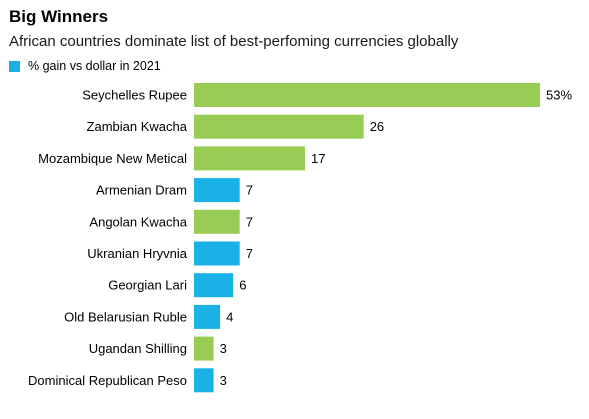 The height and width of the screenshot is (419, 589). What do you see at coordinates (559, 95) in the screenshot?
I see `value-label: 53%` at bounding box center [559, 95].